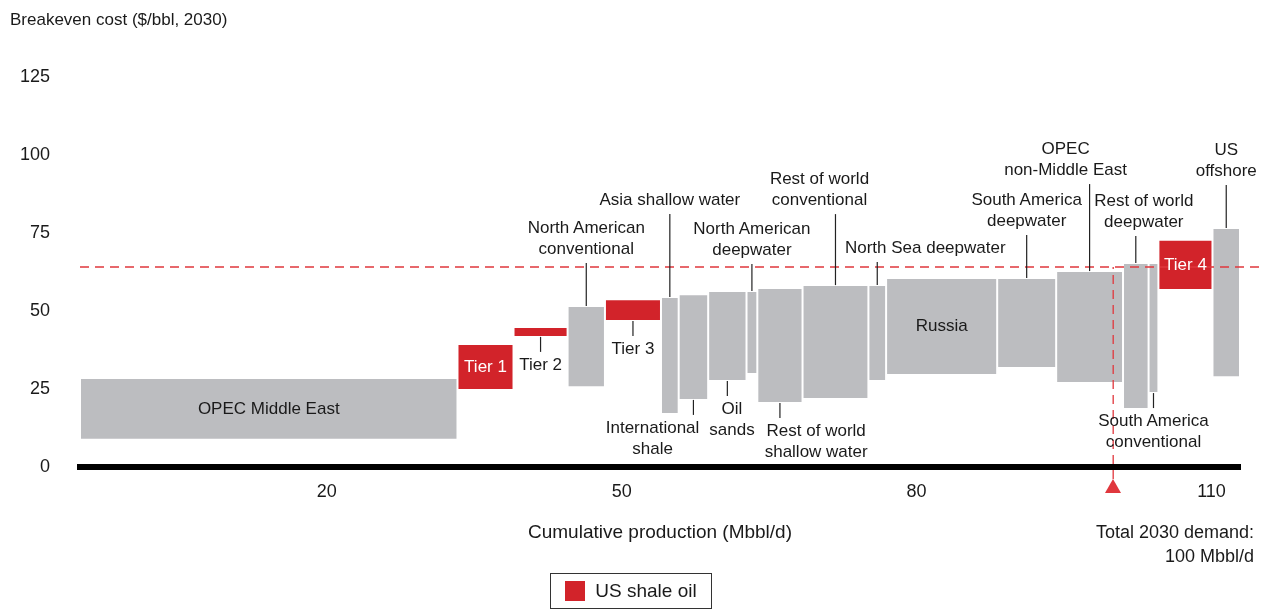  I want to click on annotation: Tier 1, so click(485, 366).